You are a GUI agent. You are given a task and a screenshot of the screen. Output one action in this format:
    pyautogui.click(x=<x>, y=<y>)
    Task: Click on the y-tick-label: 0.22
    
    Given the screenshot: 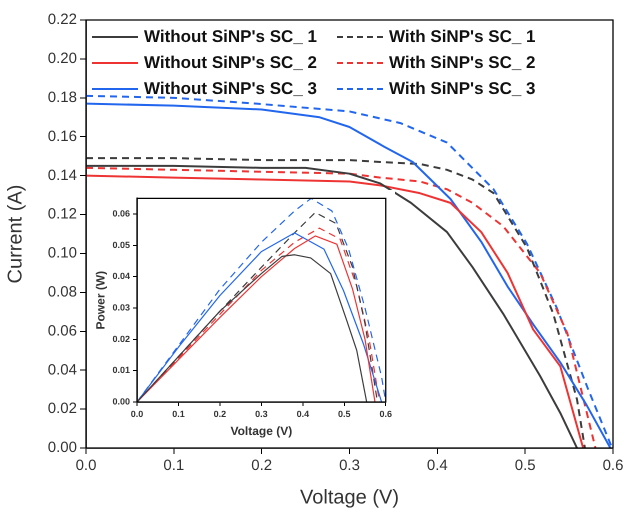 What is the action you would take?
    pyautogui.click(x=62, y=19)
    